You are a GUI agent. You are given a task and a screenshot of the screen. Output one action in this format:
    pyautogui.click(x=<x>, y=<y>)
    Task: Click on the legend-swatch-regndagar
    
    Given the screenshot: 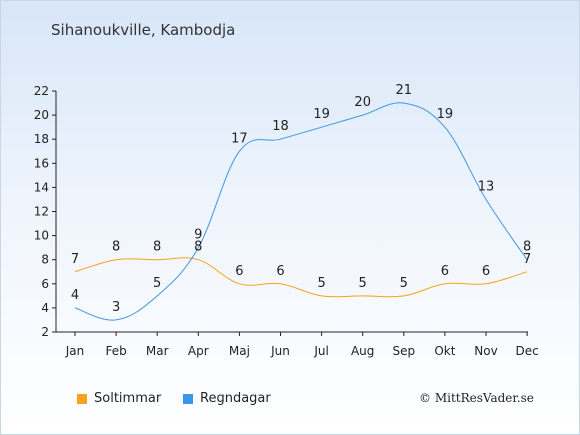 What is the action you would take?
    pyautogui.click(x=188, y=398)
    